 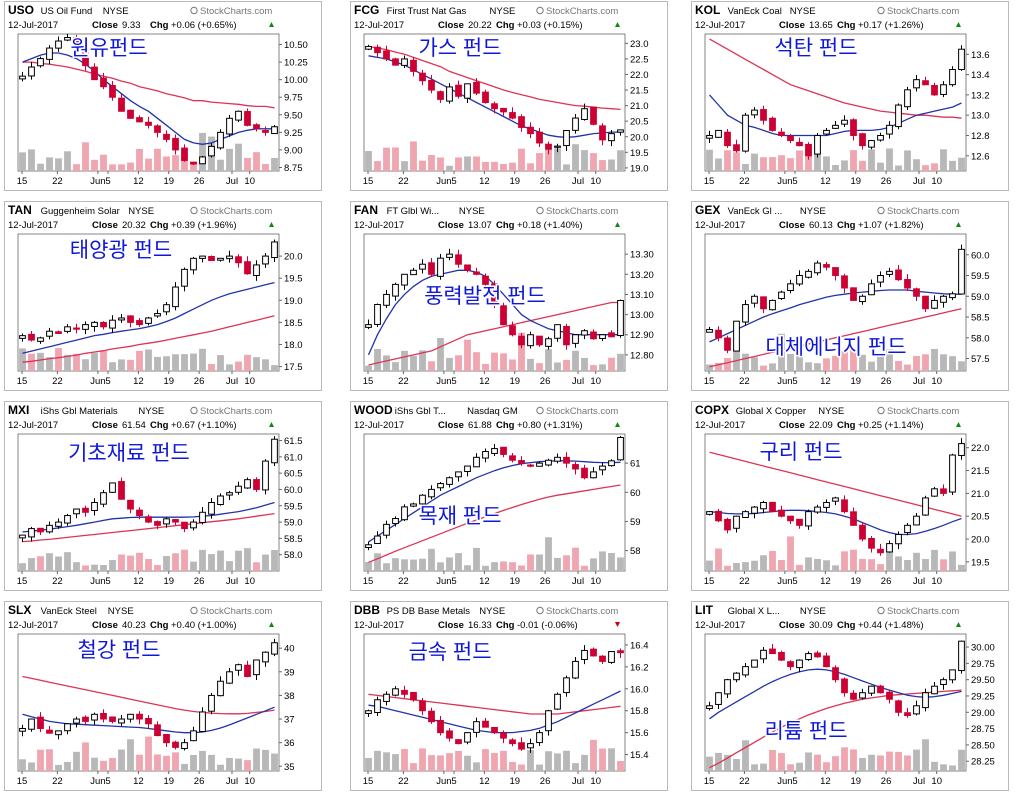 I want to click on price-candles, so click(x=494, y=99).